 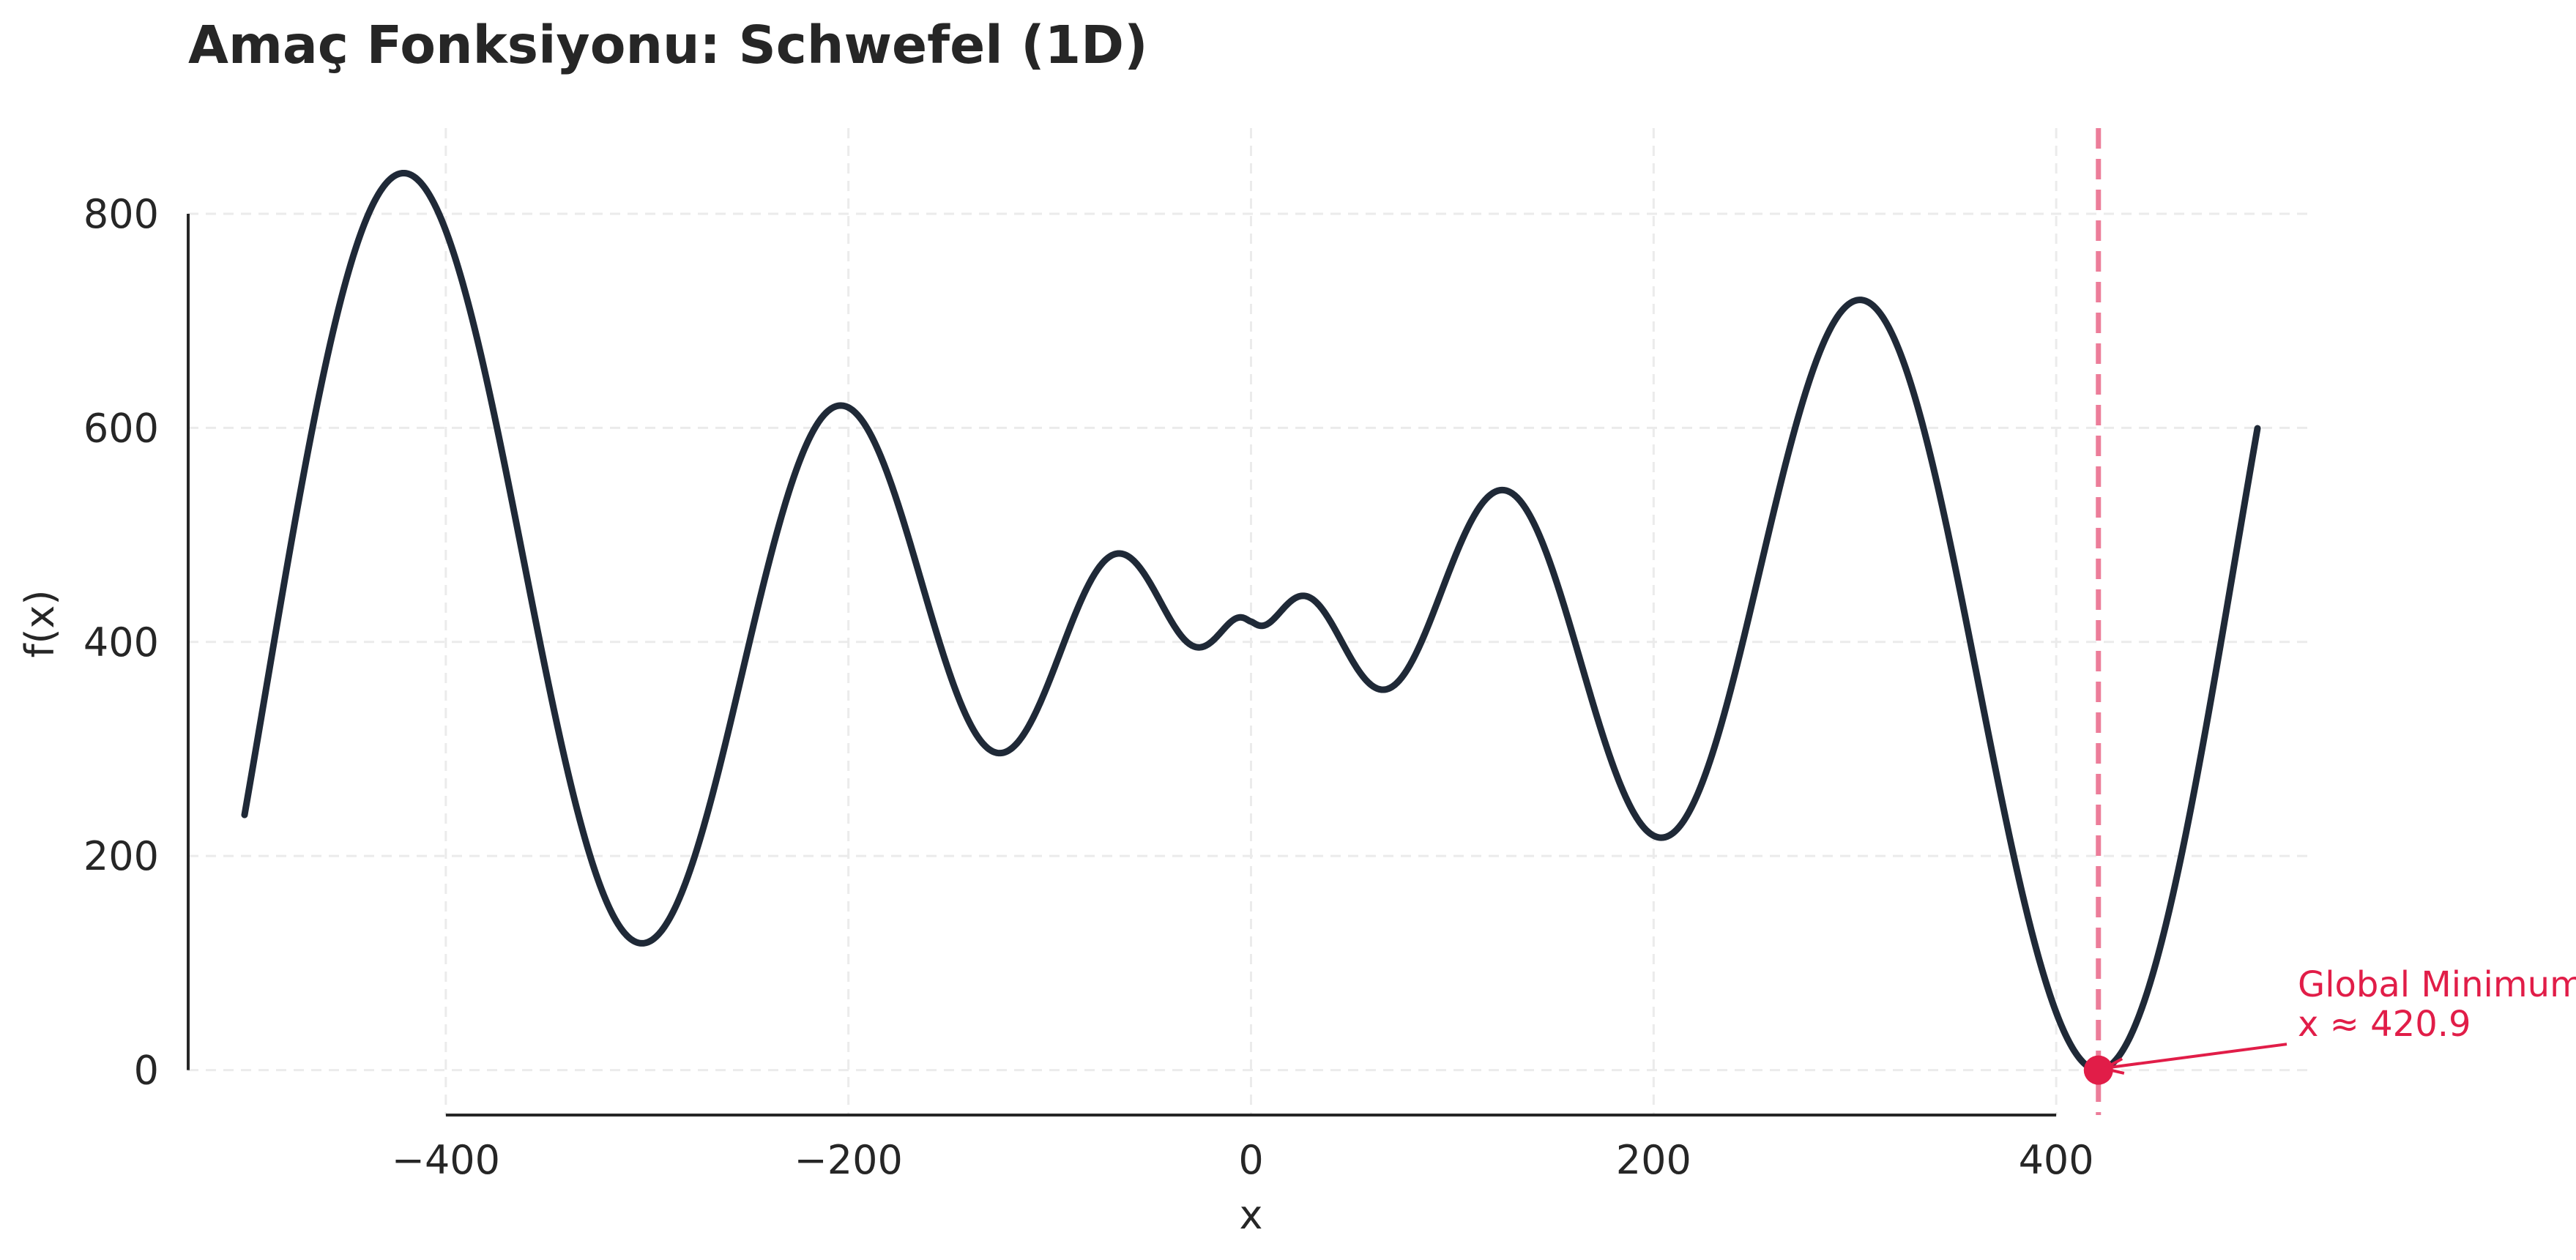 I want to click on y-axis-label: f(x), so click(x=40, y=623).